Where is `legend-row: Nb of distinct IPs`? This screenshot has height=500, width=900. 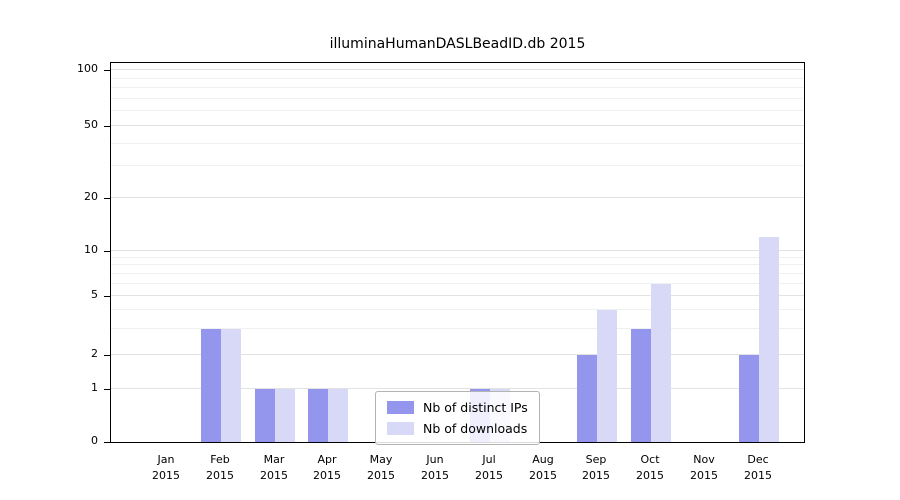
legend-row: Nb of distinct IPs is located at coordinates (457, 407).